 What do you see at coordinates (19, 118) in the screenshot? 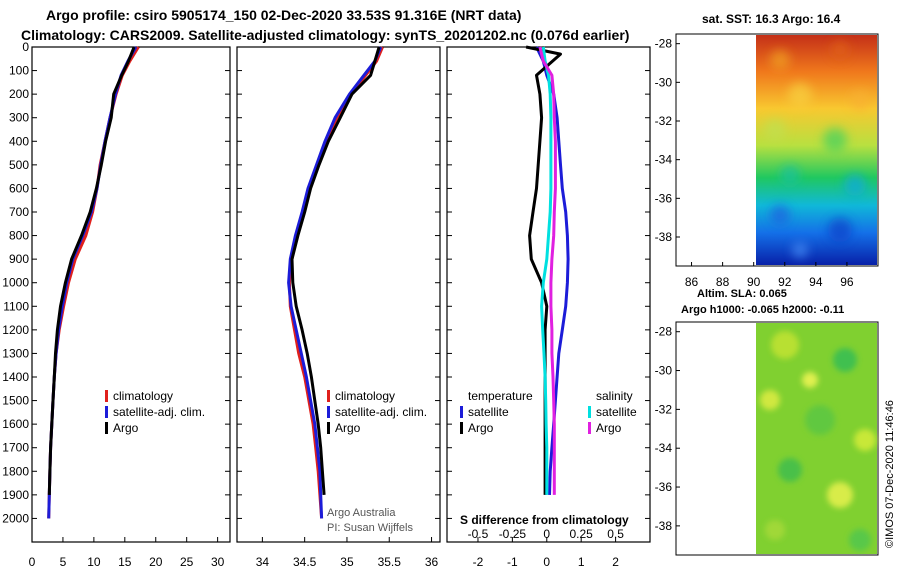
I see `depth-tick-label: 300` at bounding box center [19, 118].